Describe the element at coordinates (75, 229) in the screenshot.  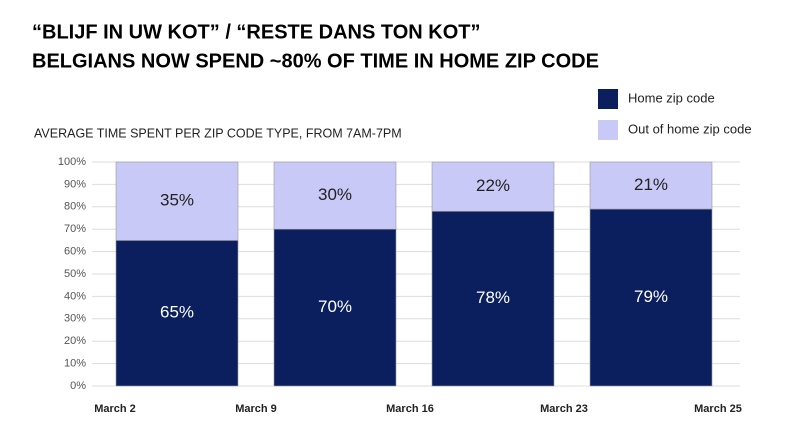
I see `y-tick-label: 70%` at that location.